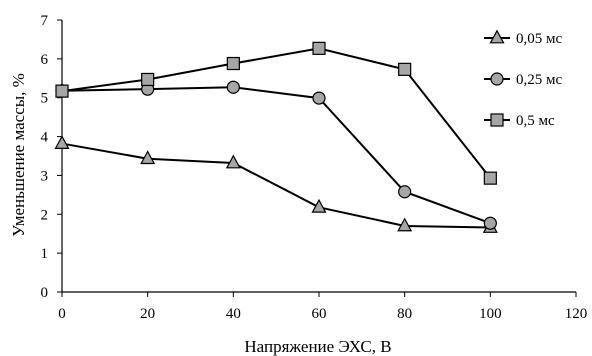 This screenshot has width=592, height=356. Describe the element at coordinates (45, 176) in the screenshot. I see `y-tick-label: 3` at that location.